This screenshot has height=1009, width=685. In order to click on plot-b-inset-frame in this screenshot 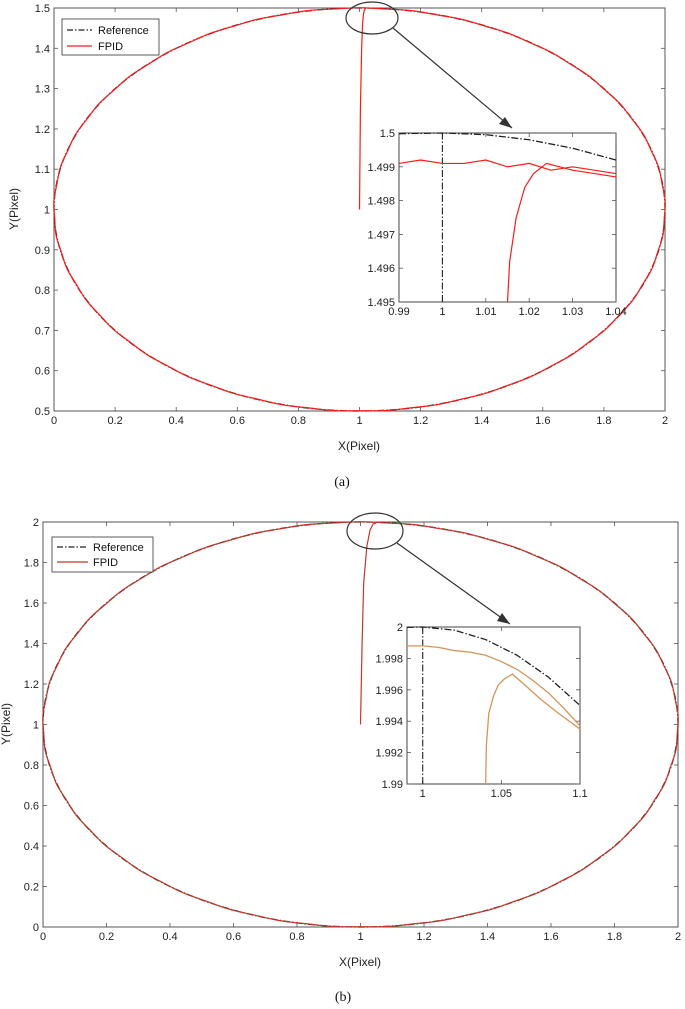, I will do `click(493, 705)`.